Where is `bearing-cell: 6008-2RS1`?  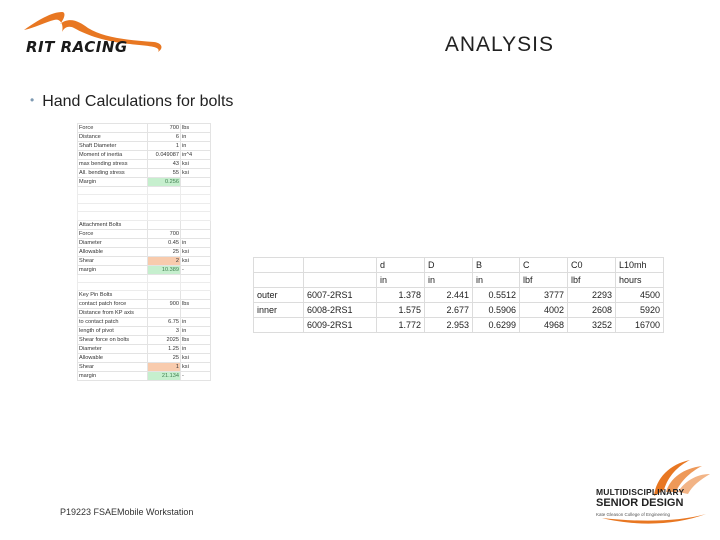 bearing-cell: 6008-2RS1 is located at coordinates (340, 310).